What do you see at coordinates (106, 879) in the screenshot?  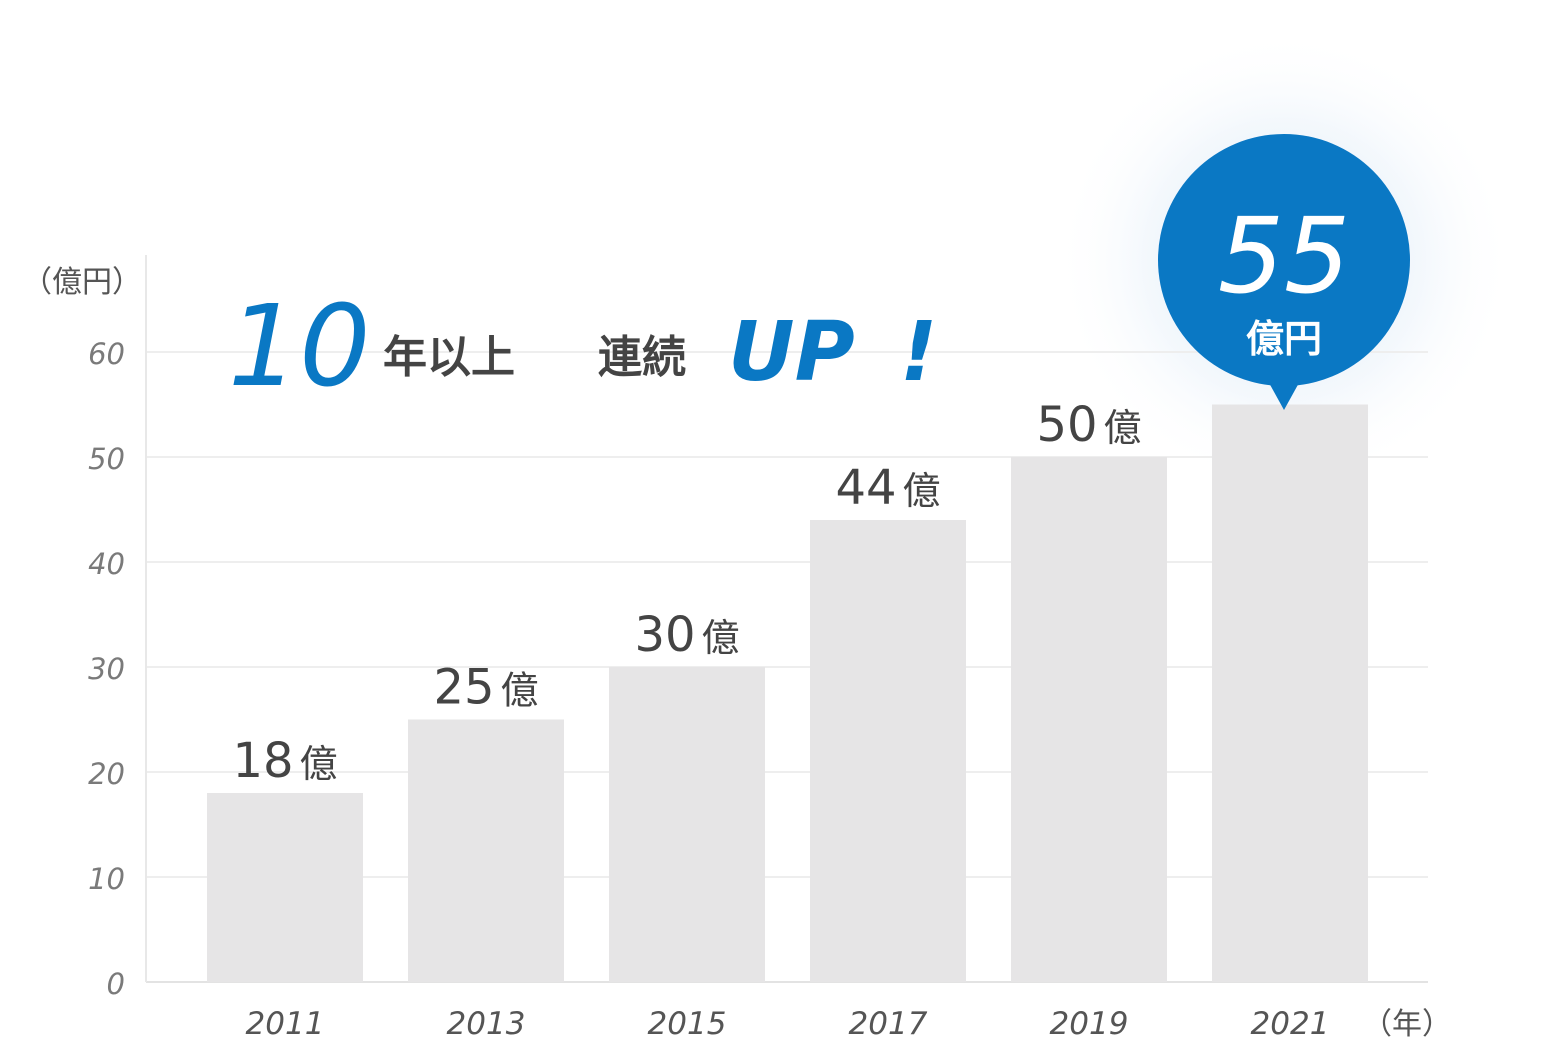 I see `y-tick-label: 10` at bounding box center [106, 879].